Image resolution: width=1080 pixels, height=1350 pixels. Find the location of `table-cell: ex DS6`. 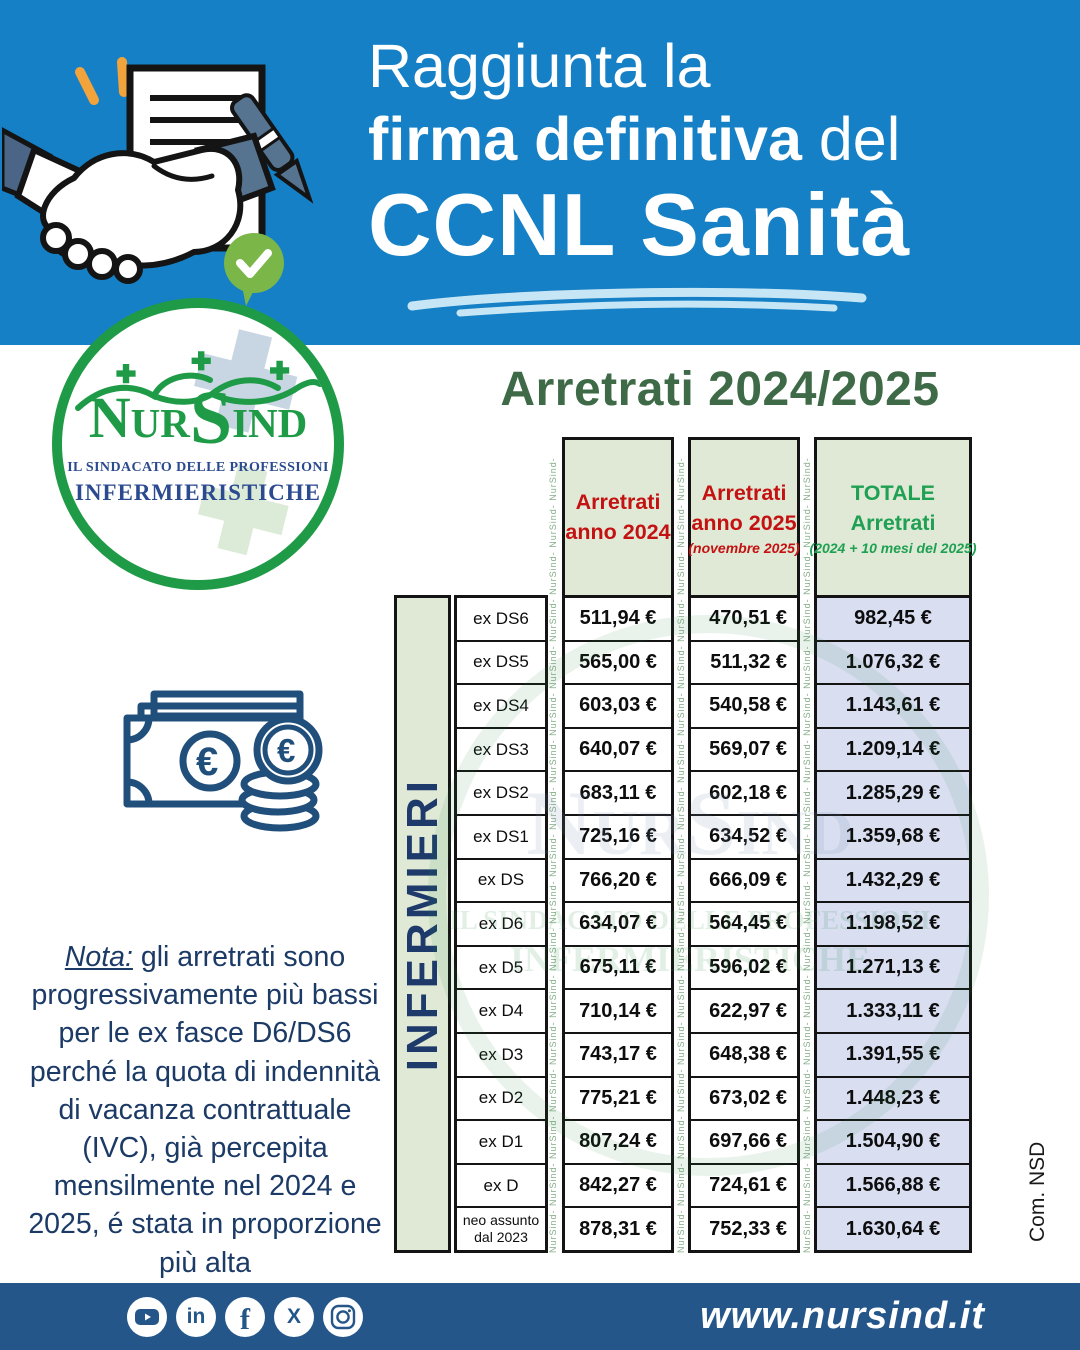

table-cell: ex DS6 is located at coordinates (501, 618).